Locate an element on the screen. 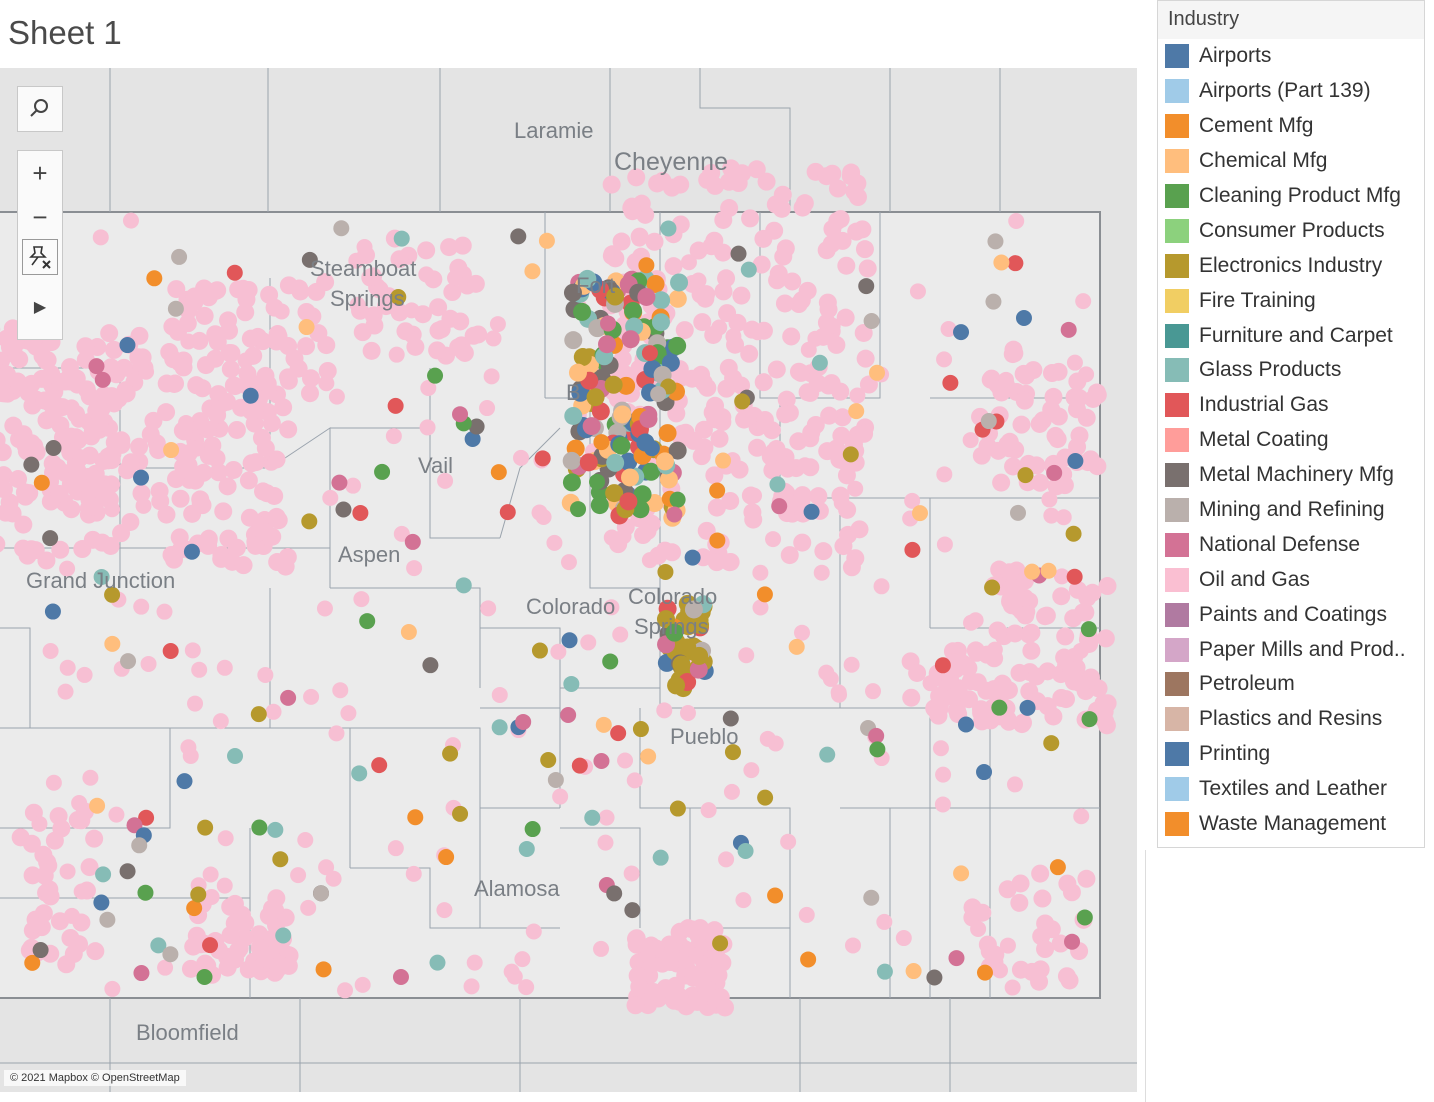  legend-item: Printing is located at coordinates (1291, 754).